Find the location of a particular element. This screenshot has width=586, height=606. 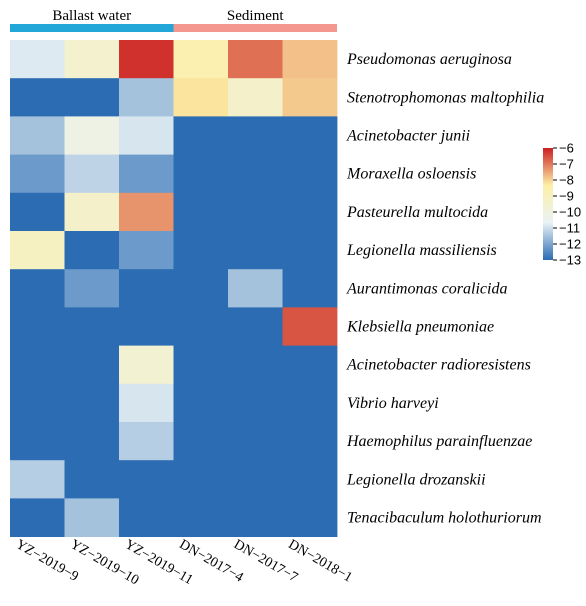

colorbar-gradient is located at coordinates (548, 204).